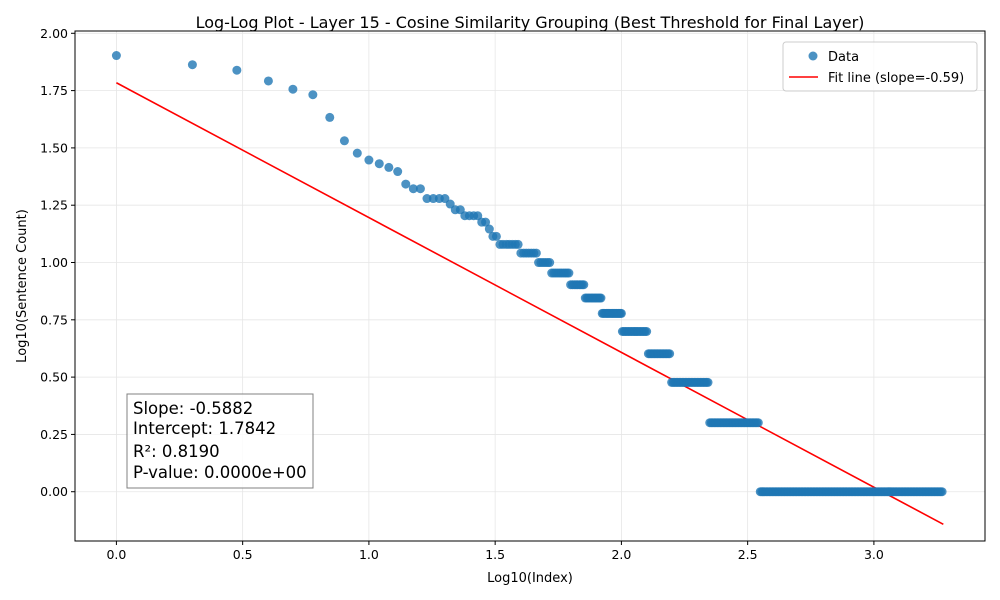 This screenshot has width=1000, height=600. I want to click on y-tick-label: 1.25, so click(54, 205).